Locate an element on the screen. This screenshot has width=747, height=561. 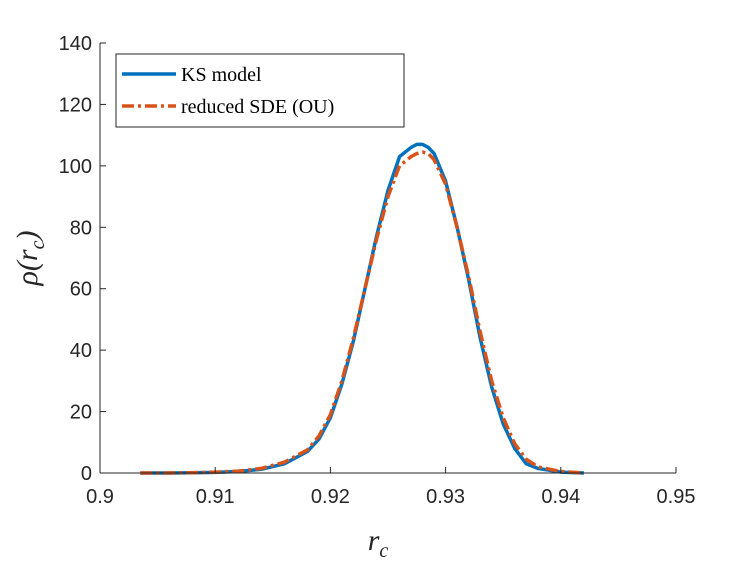
x-tick-label: 0.9 is located at coordinates (100, 497).